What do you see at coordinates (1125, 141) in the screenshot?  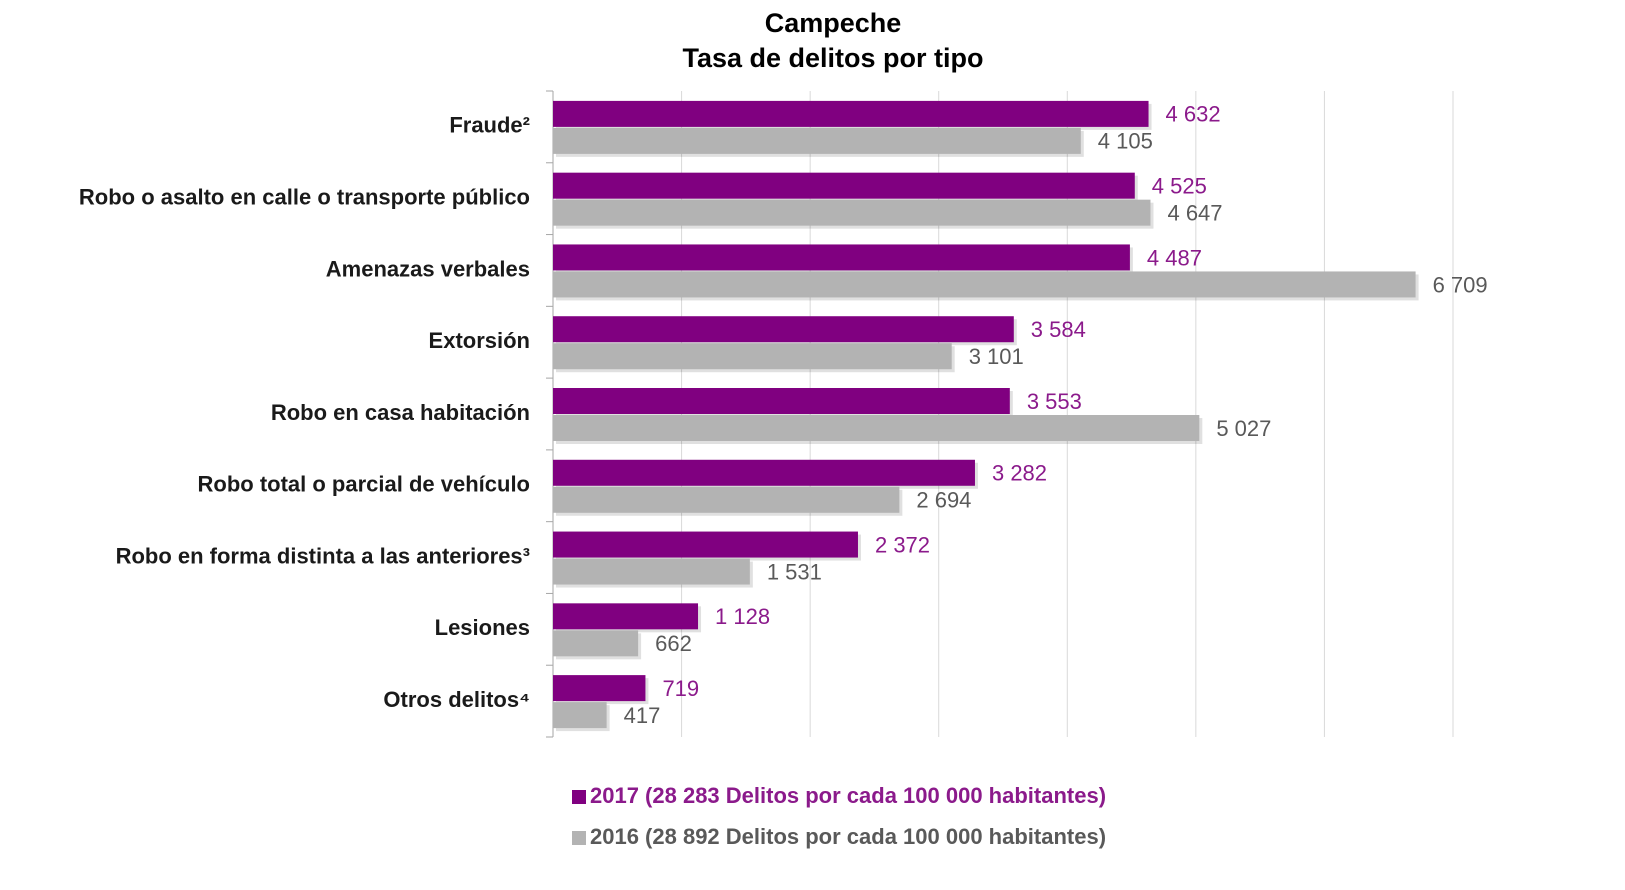 I see `value-label: 4 105` at bounding box center [1125, 141].